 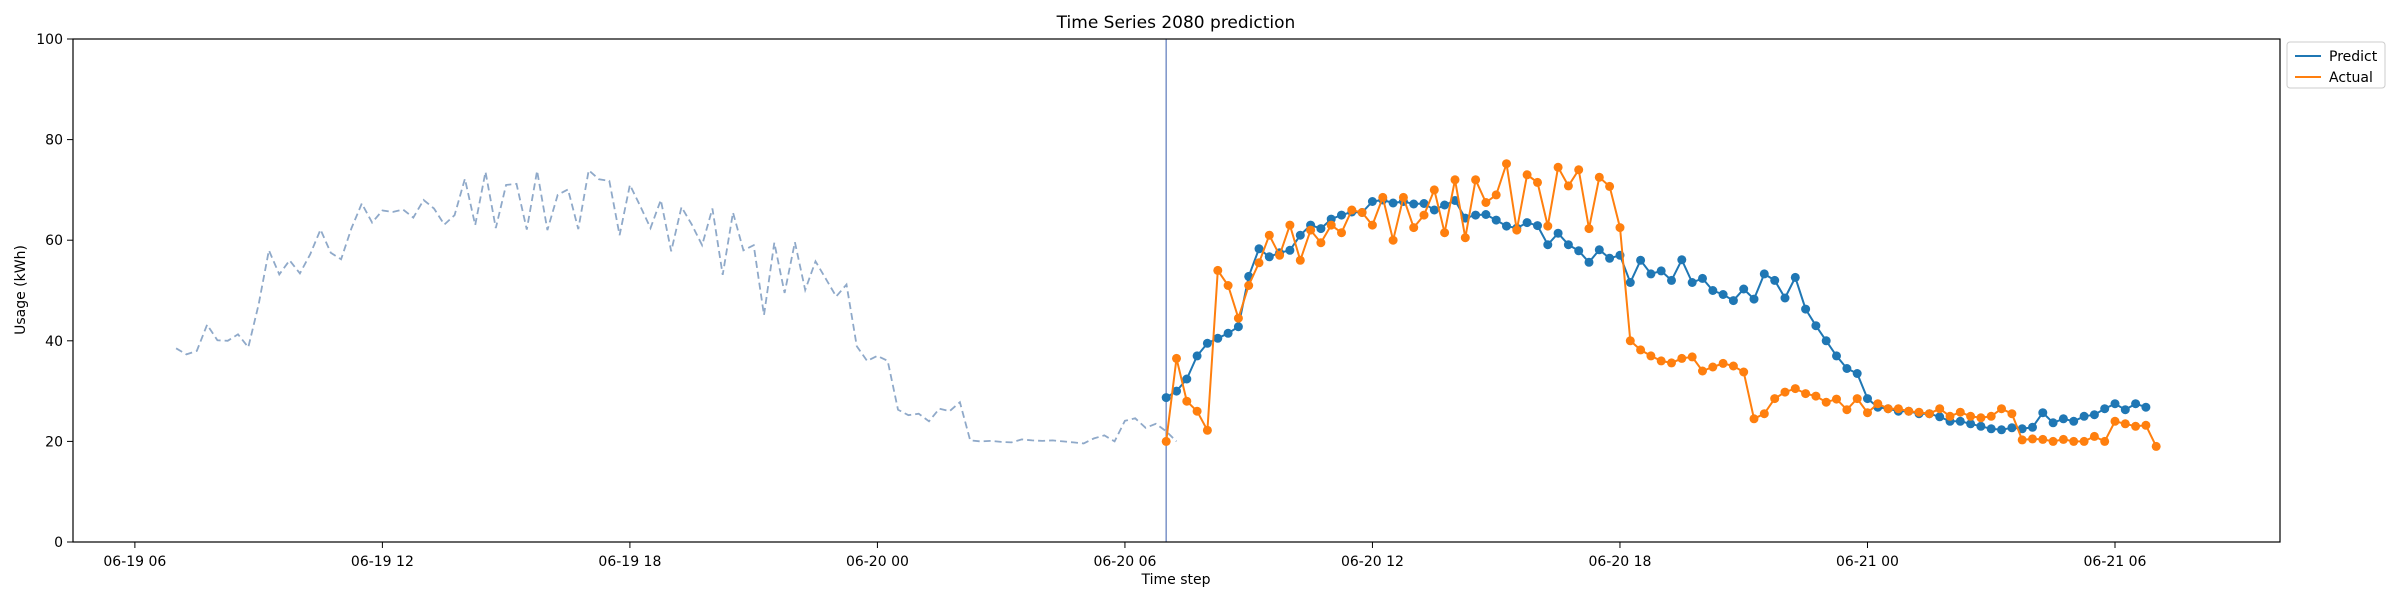 What do you see at coordinates (2115, 562) in the screenshot?
I see `x-tick-label: 06-21 06` at bounding box center [2115, 562].